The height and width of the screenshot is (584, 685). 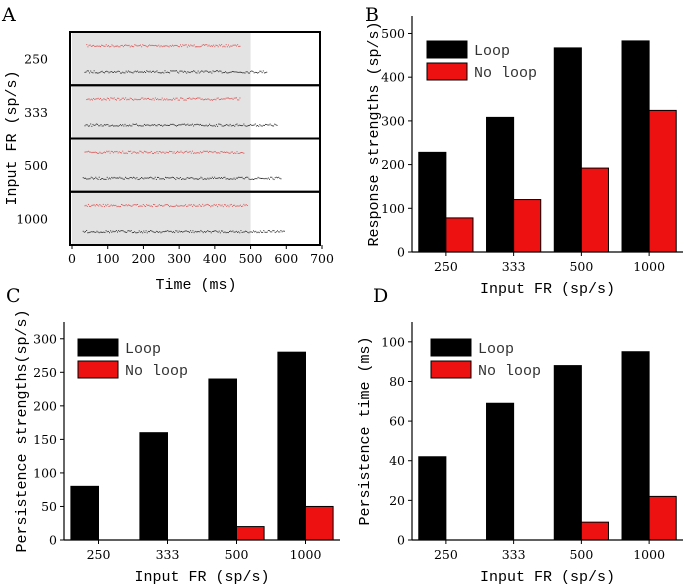 I want to click on raster-trace-1000-no_loop, so click(x=166, y=205).